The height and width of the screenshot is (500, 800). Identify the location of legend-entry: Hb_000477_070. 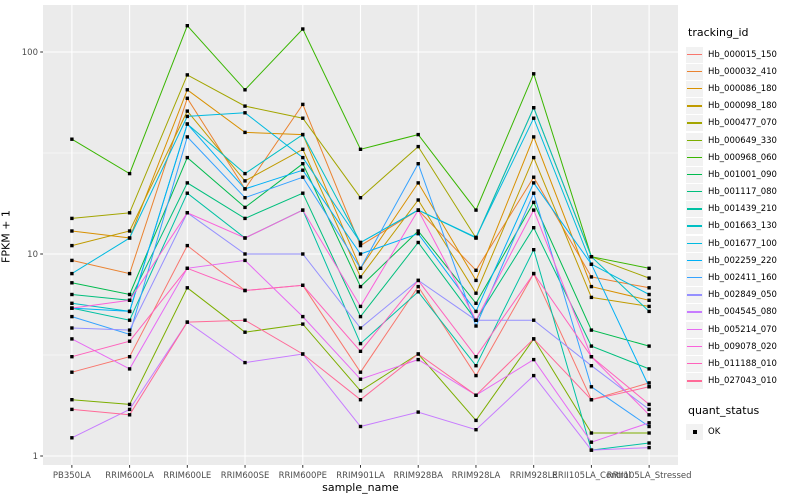
(742, 123).